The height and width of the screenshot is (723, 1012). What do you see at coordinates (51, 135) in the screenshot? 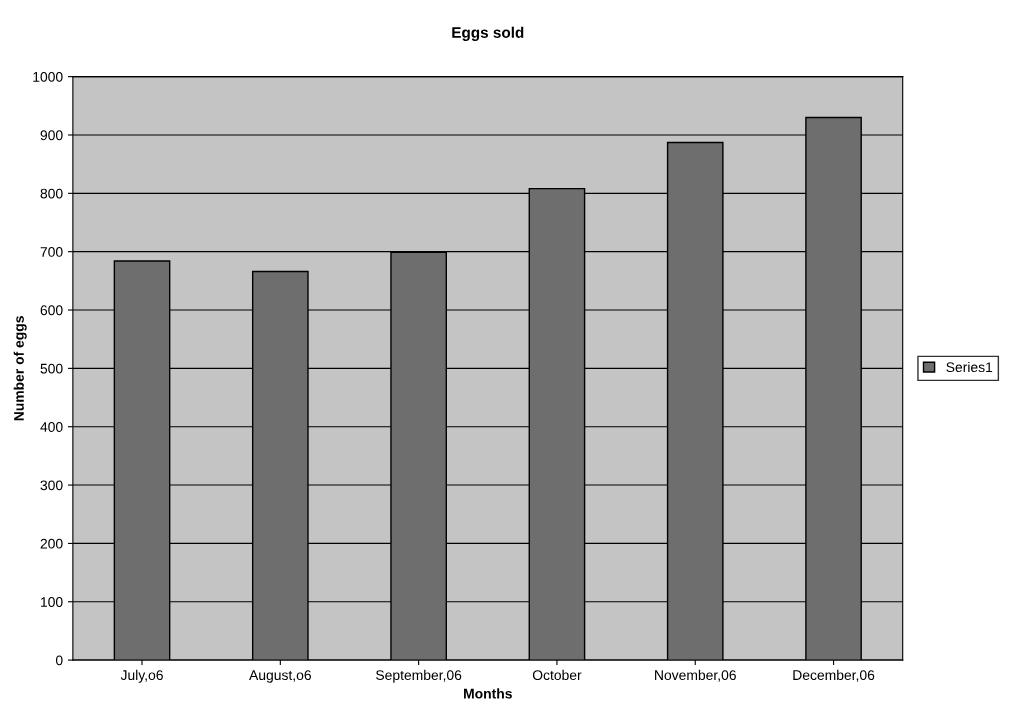
I see `y-tick-label: 900` at bounding box center [51, 135].